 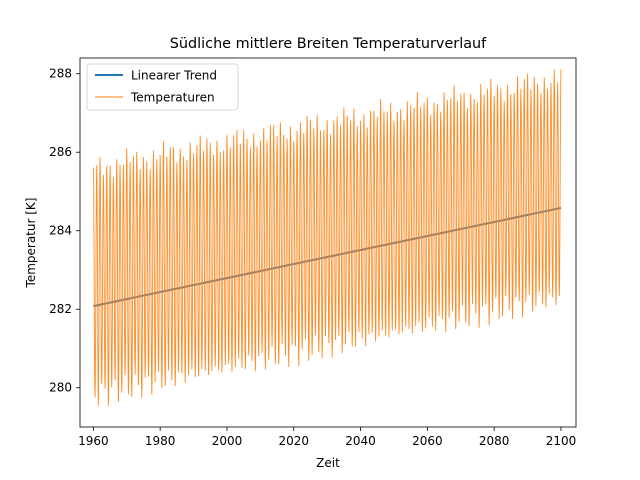 What do you see at coordinates (427, 441) in the screenshot?
I see `x-tick-label-2060: 2060` at bounding box center [427, 441].